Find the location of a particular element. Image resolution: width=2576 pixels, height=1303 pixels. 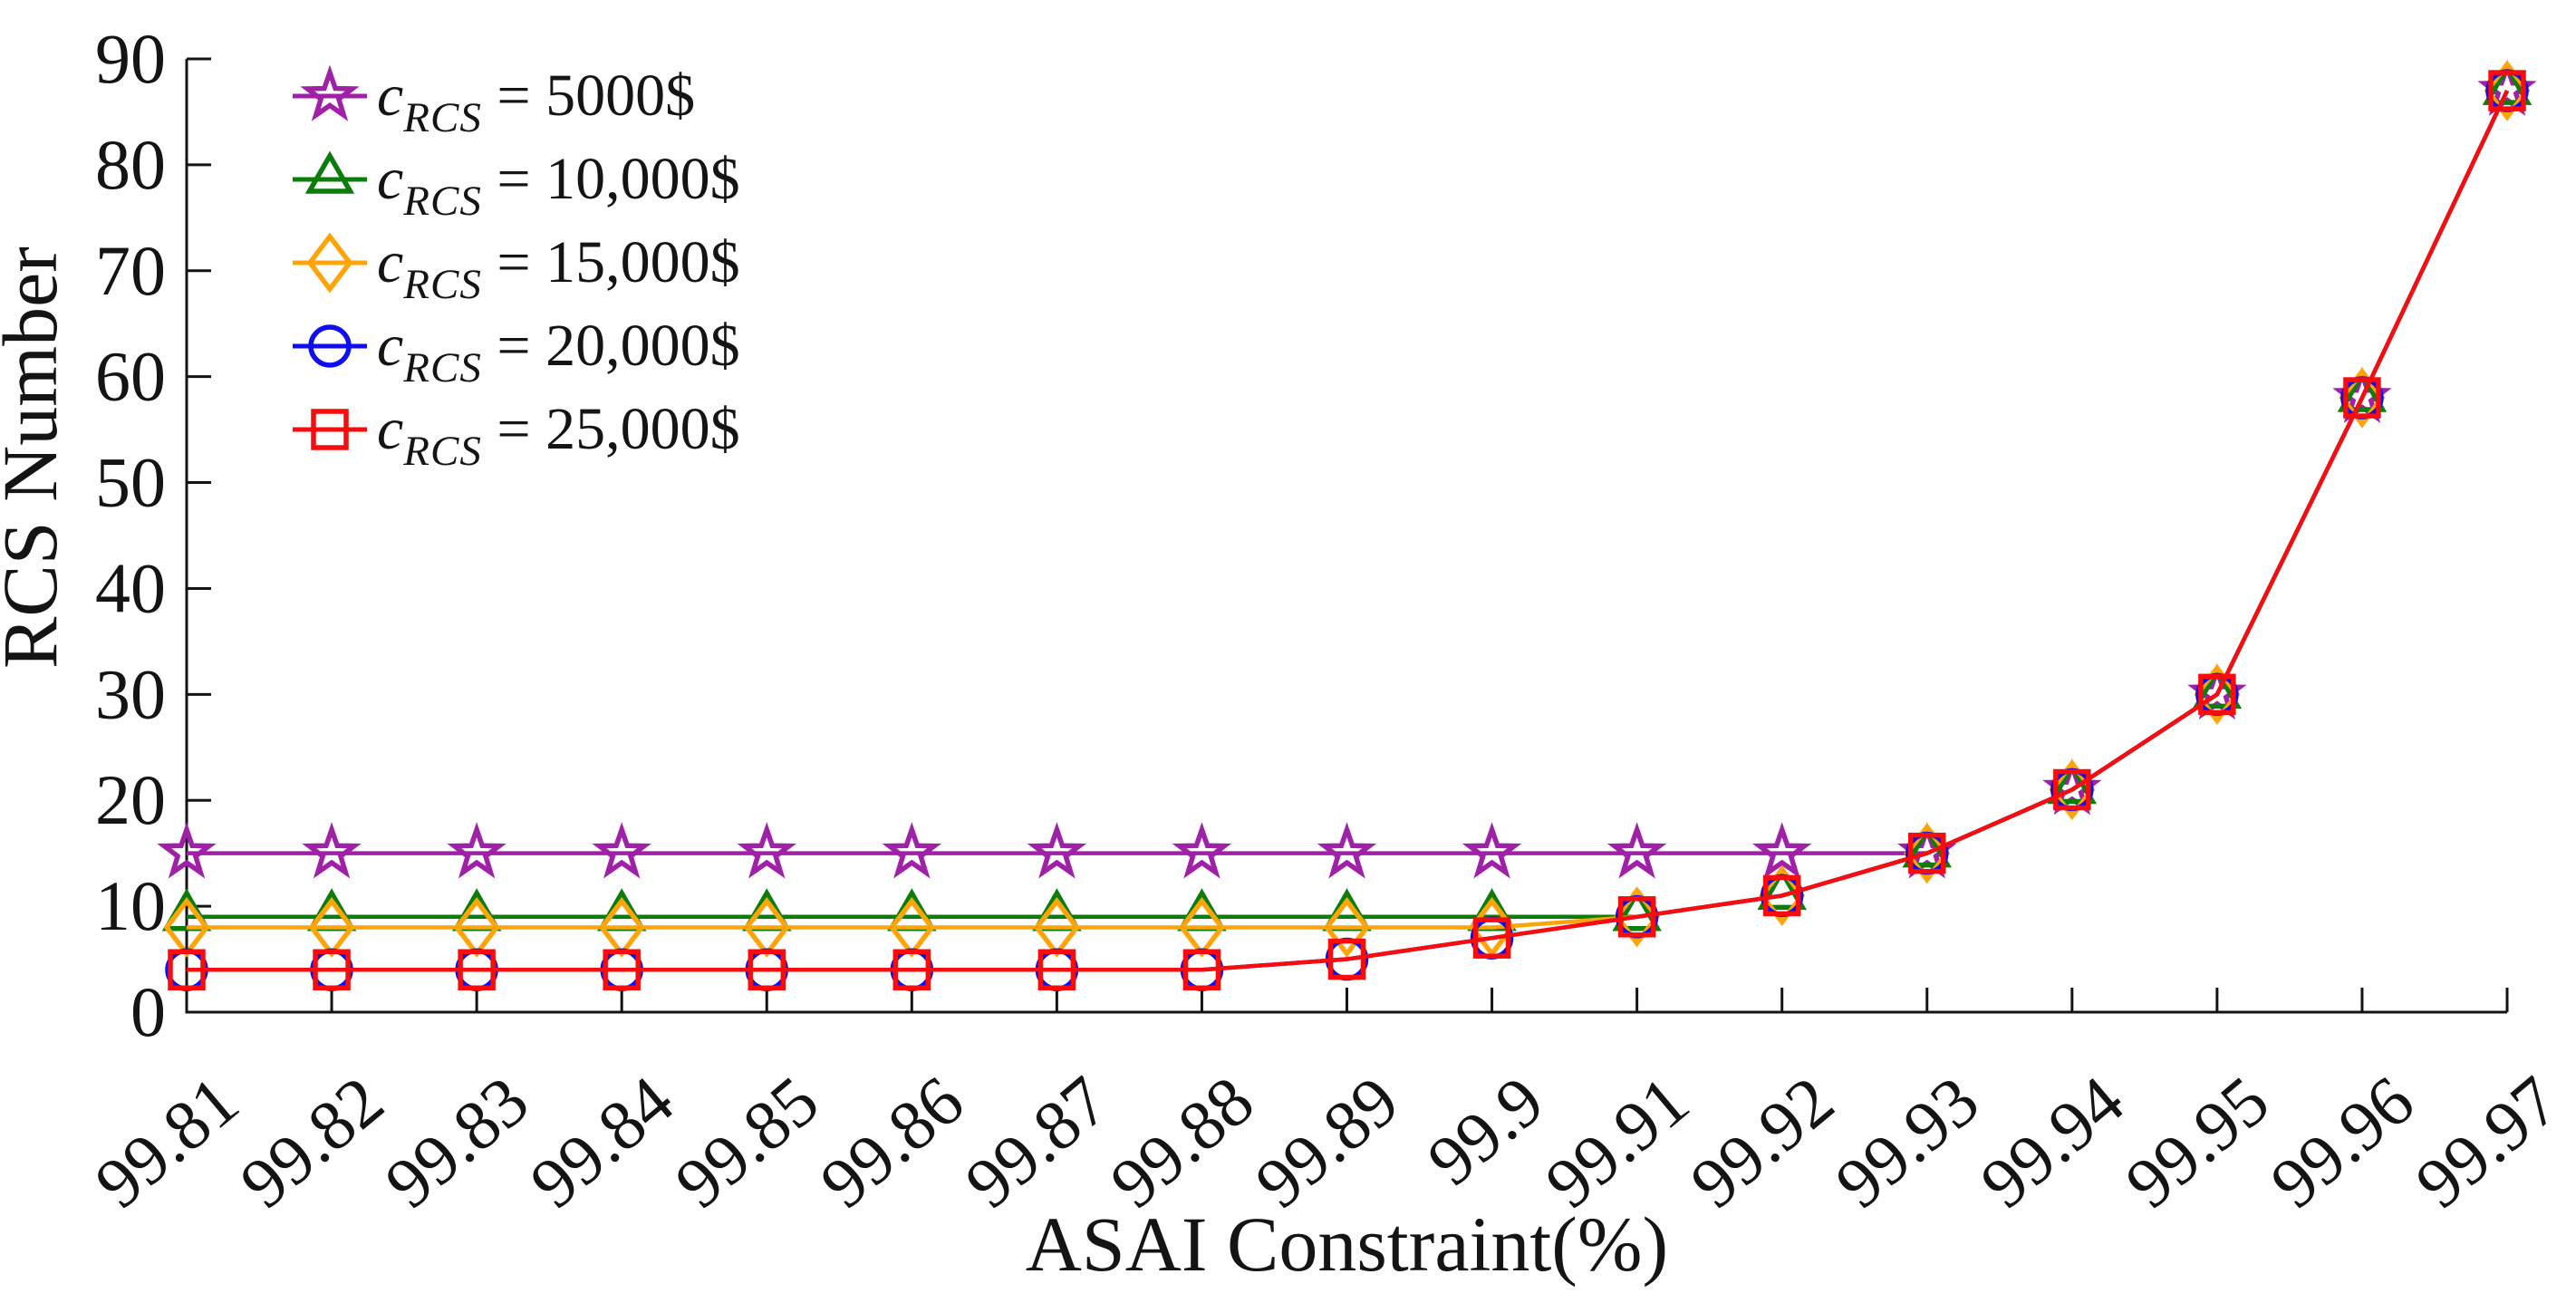

legend-item-20000: cRCS = 20,000$ is located at coordinates (514, 347).